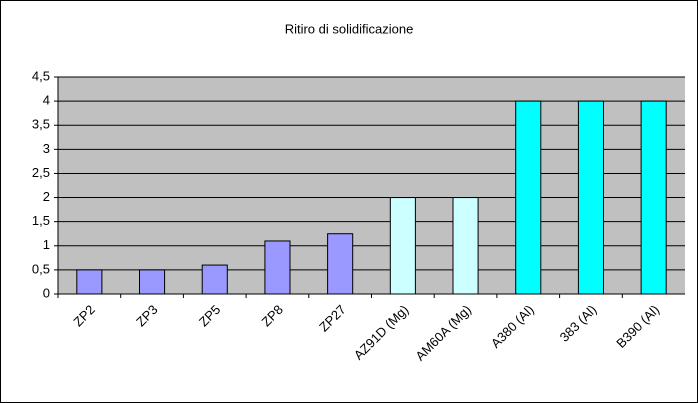 This screenshot has height=403, width=698. What do you see at coordinates (41, 220) in the screenshot?
I see `y-tick-label: 1,5` at bounding box center [41, 220].